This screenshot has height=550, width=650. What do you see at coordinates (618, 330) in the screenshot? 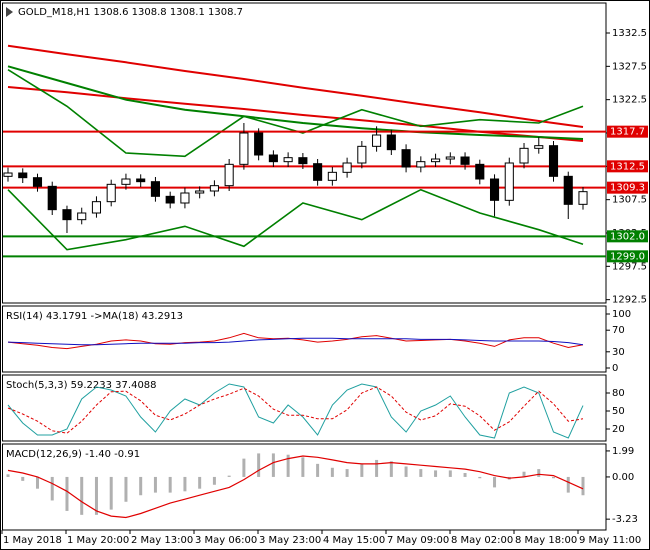
I see `y-tick-label: 70` at bounding box center [618, 330].